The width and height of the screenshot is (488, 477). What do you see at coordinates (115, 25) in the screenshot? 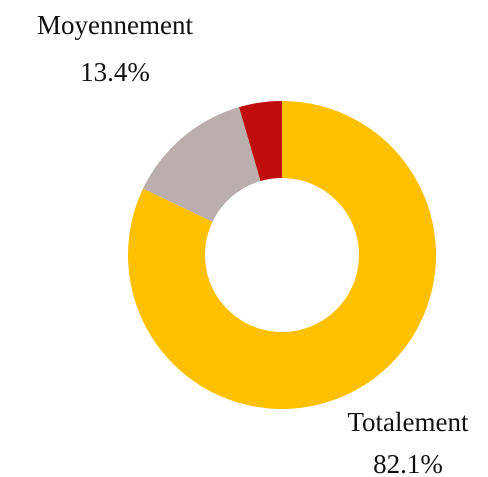
I see `slice-label: Moyennement` at bounding box center [115, 25].